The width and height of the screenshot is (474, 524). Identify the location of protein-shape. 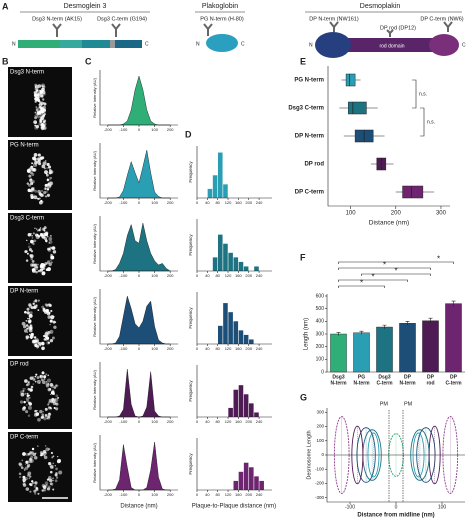
(333, 45).